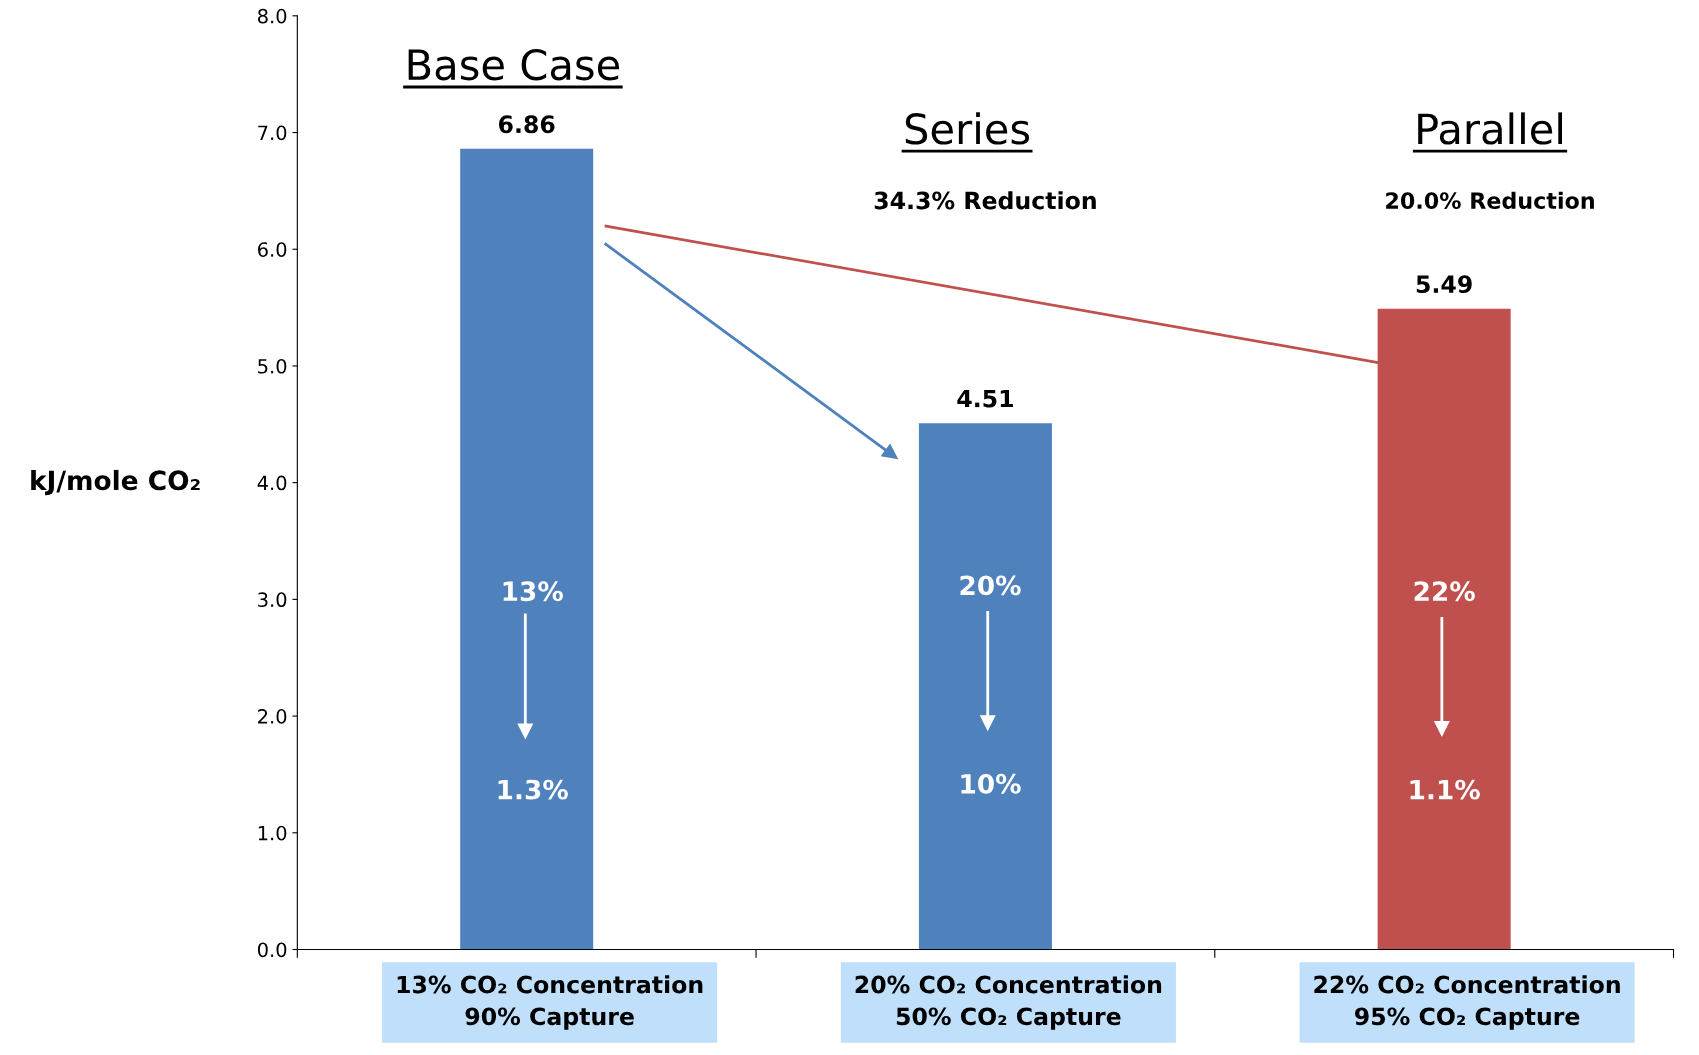 This screenshot has height=1055, width=1699. What do you see at coordinates (272, 716) in the screenshot?
I see `y-tick-label: 2.0` at bounding box center [272, 716].